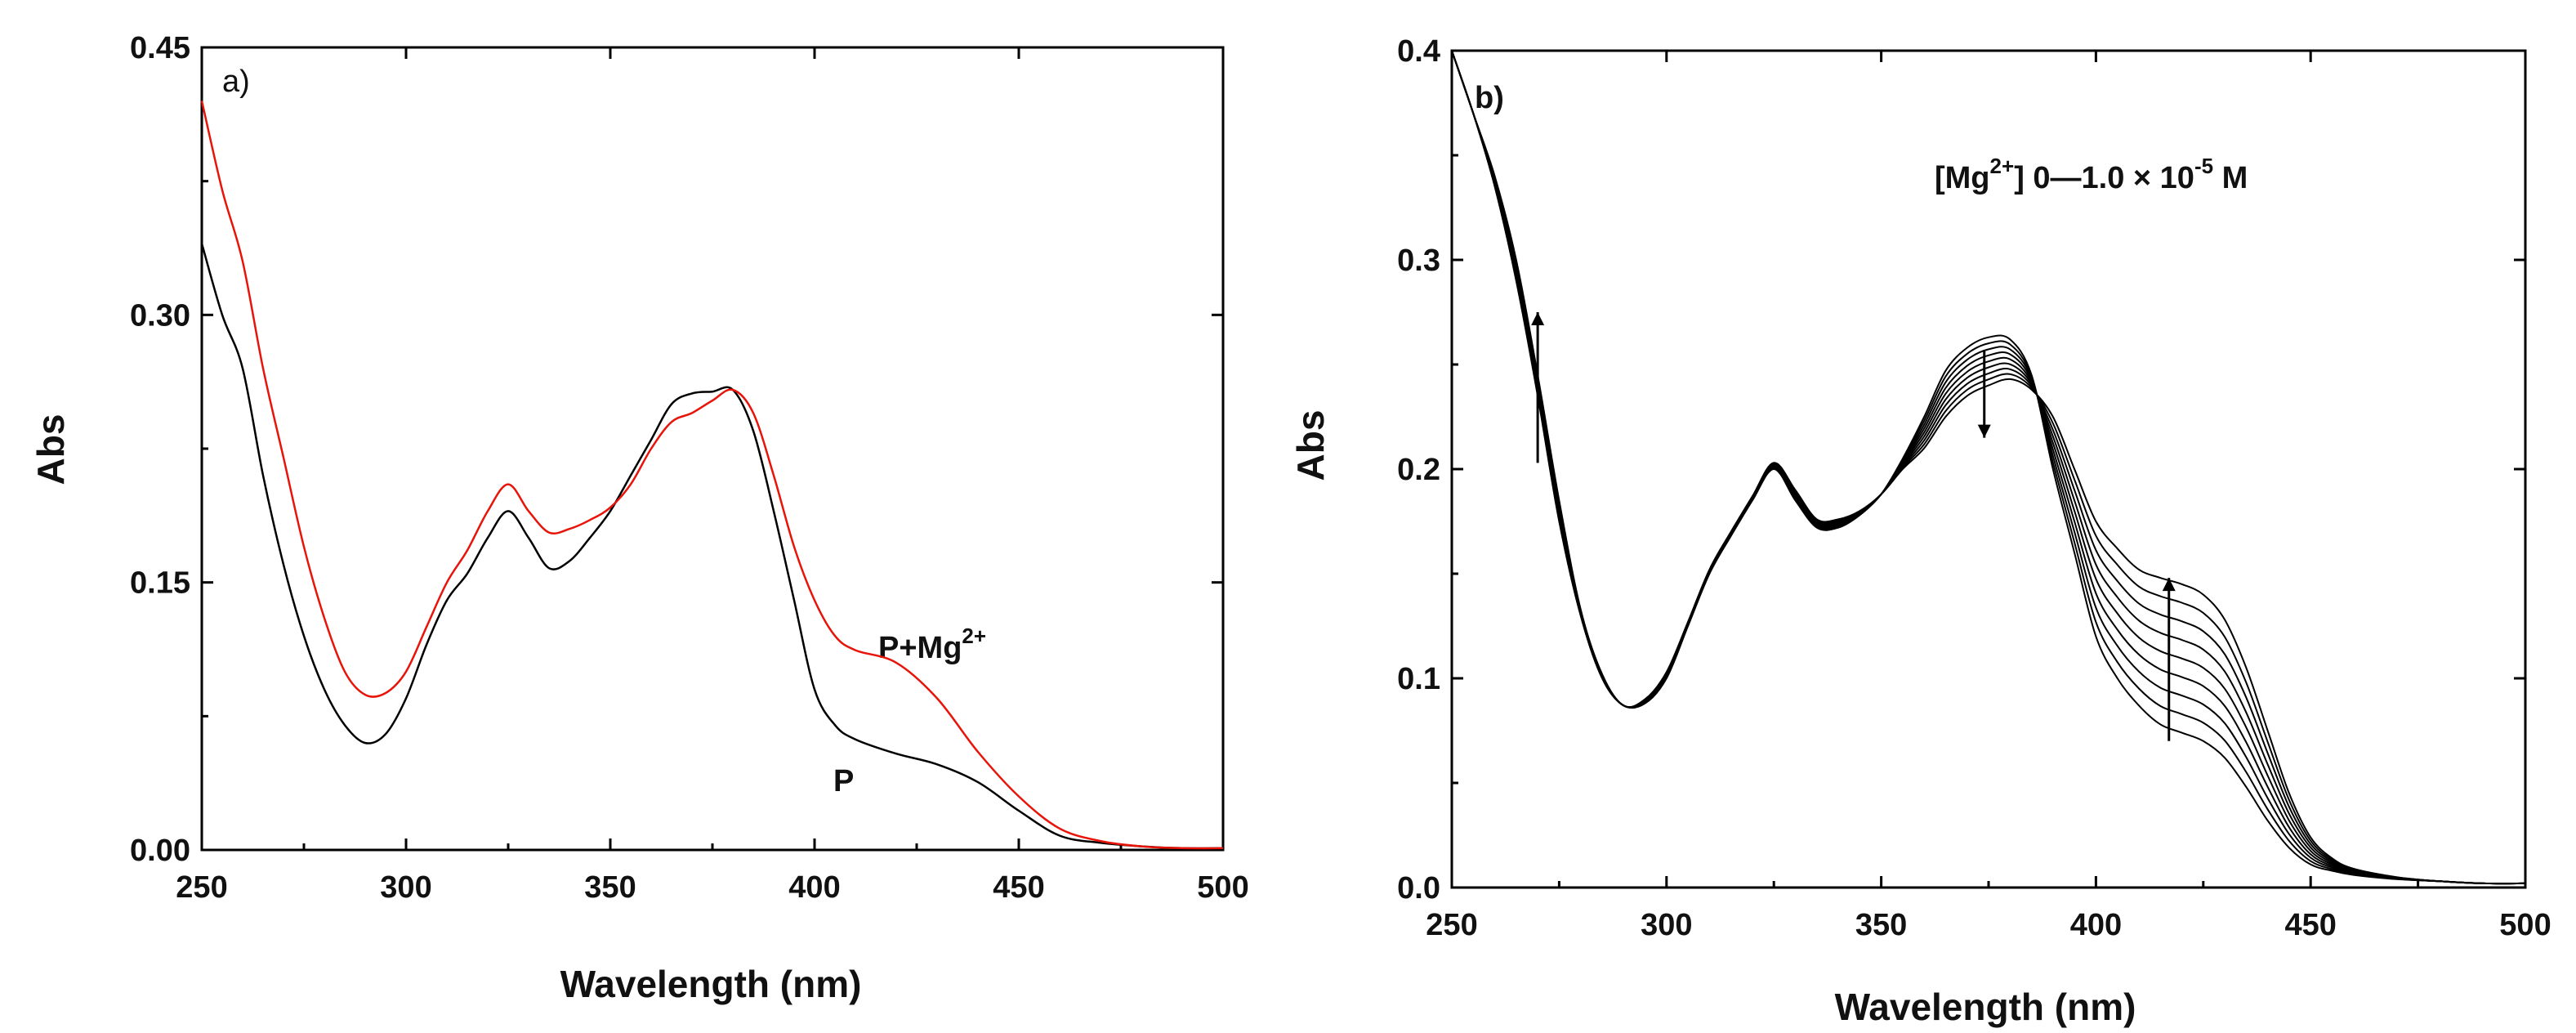  What do you see at coordinates (2096, 925) in the screenshot?
I see `panel-b-x-tick-label: 400` at bounding box center [2096, 925].